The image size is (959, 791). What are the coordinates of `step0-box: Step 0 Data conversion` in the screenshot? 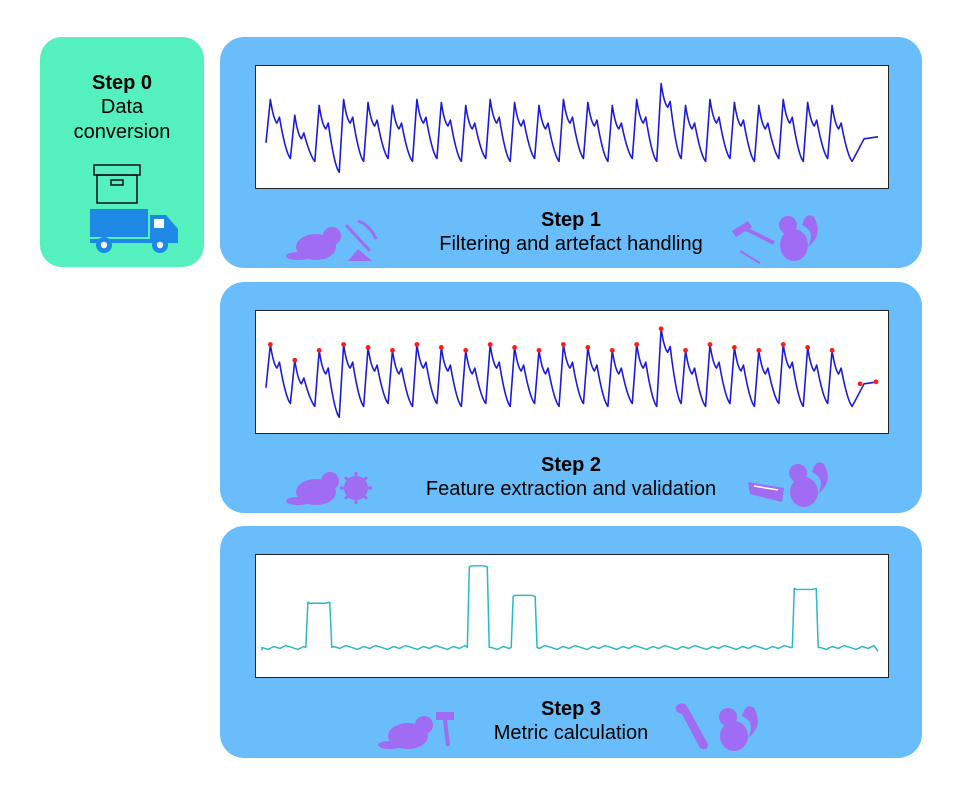 It's located at (122, 152).